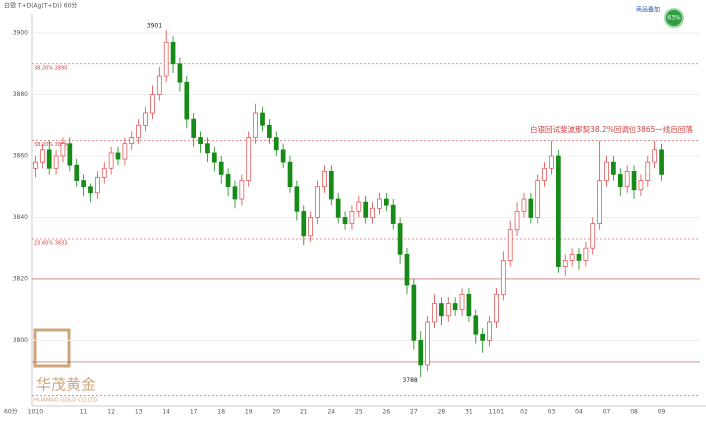 The height and width of the screenshot is (426, 706). Describe the element at coordinates (579, 412) in the screenshot. I see `x-tick-label: 04` at that location.